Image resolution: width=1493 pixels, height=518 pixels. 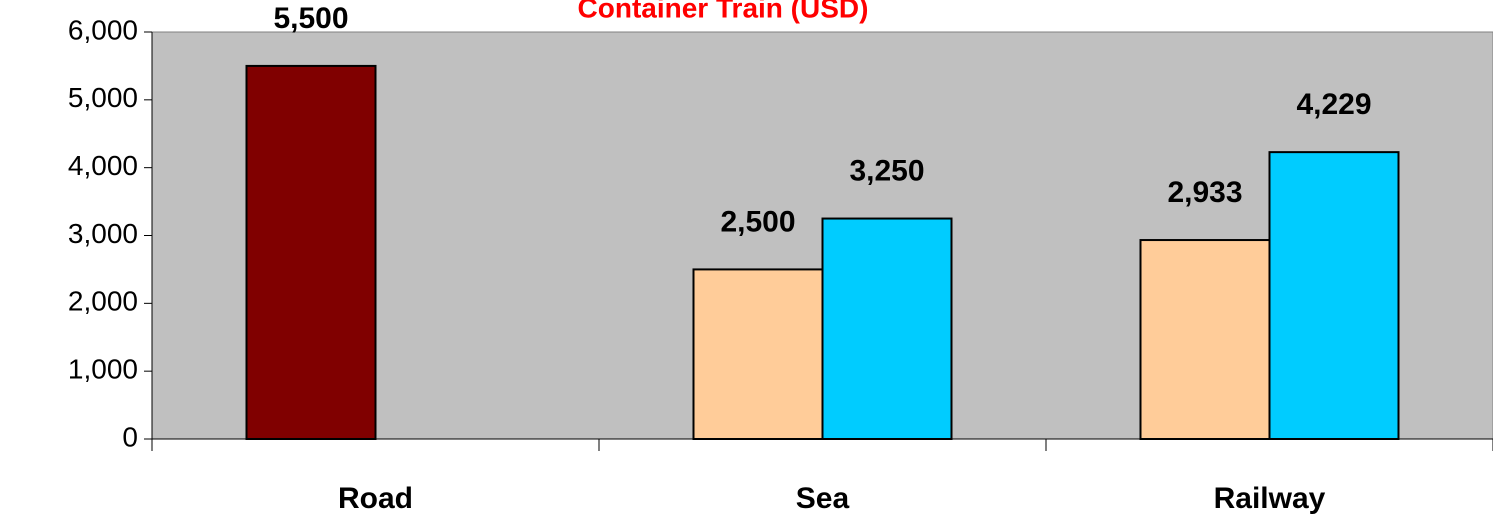 I want to click on x-tick-label: Road, so click(x=375, y=498).